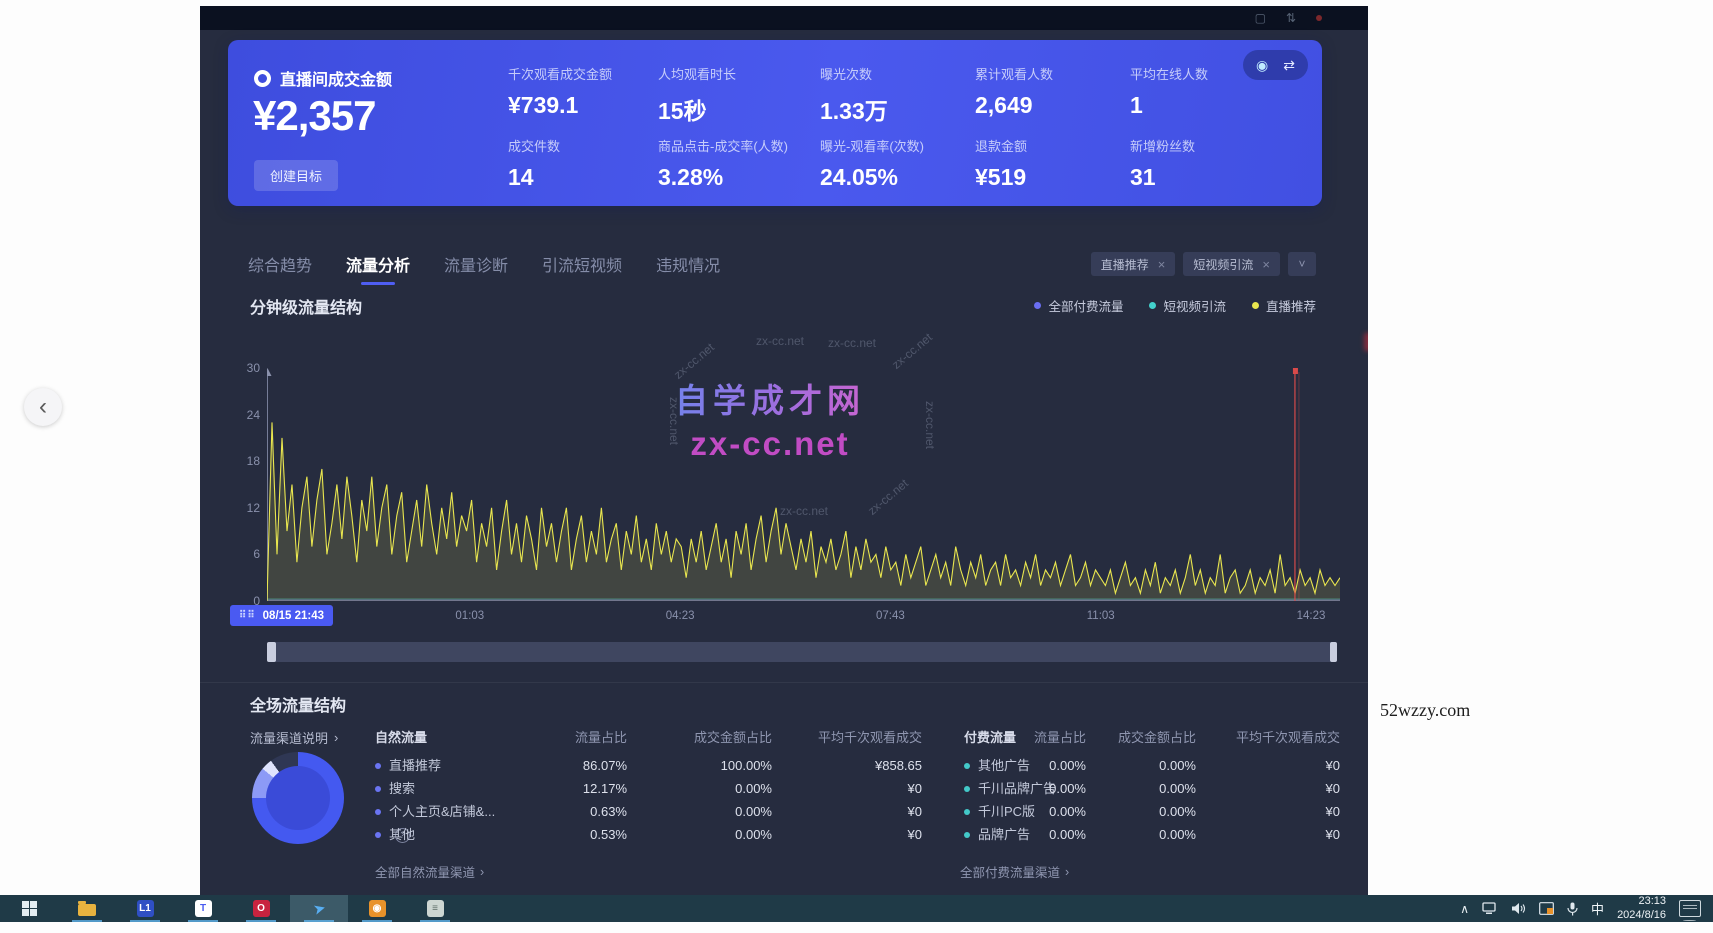  What do you see at coordinates (608, 811) in the screenshot?
I see `table-cell: 0.63%` at bounding box center [608, 811].